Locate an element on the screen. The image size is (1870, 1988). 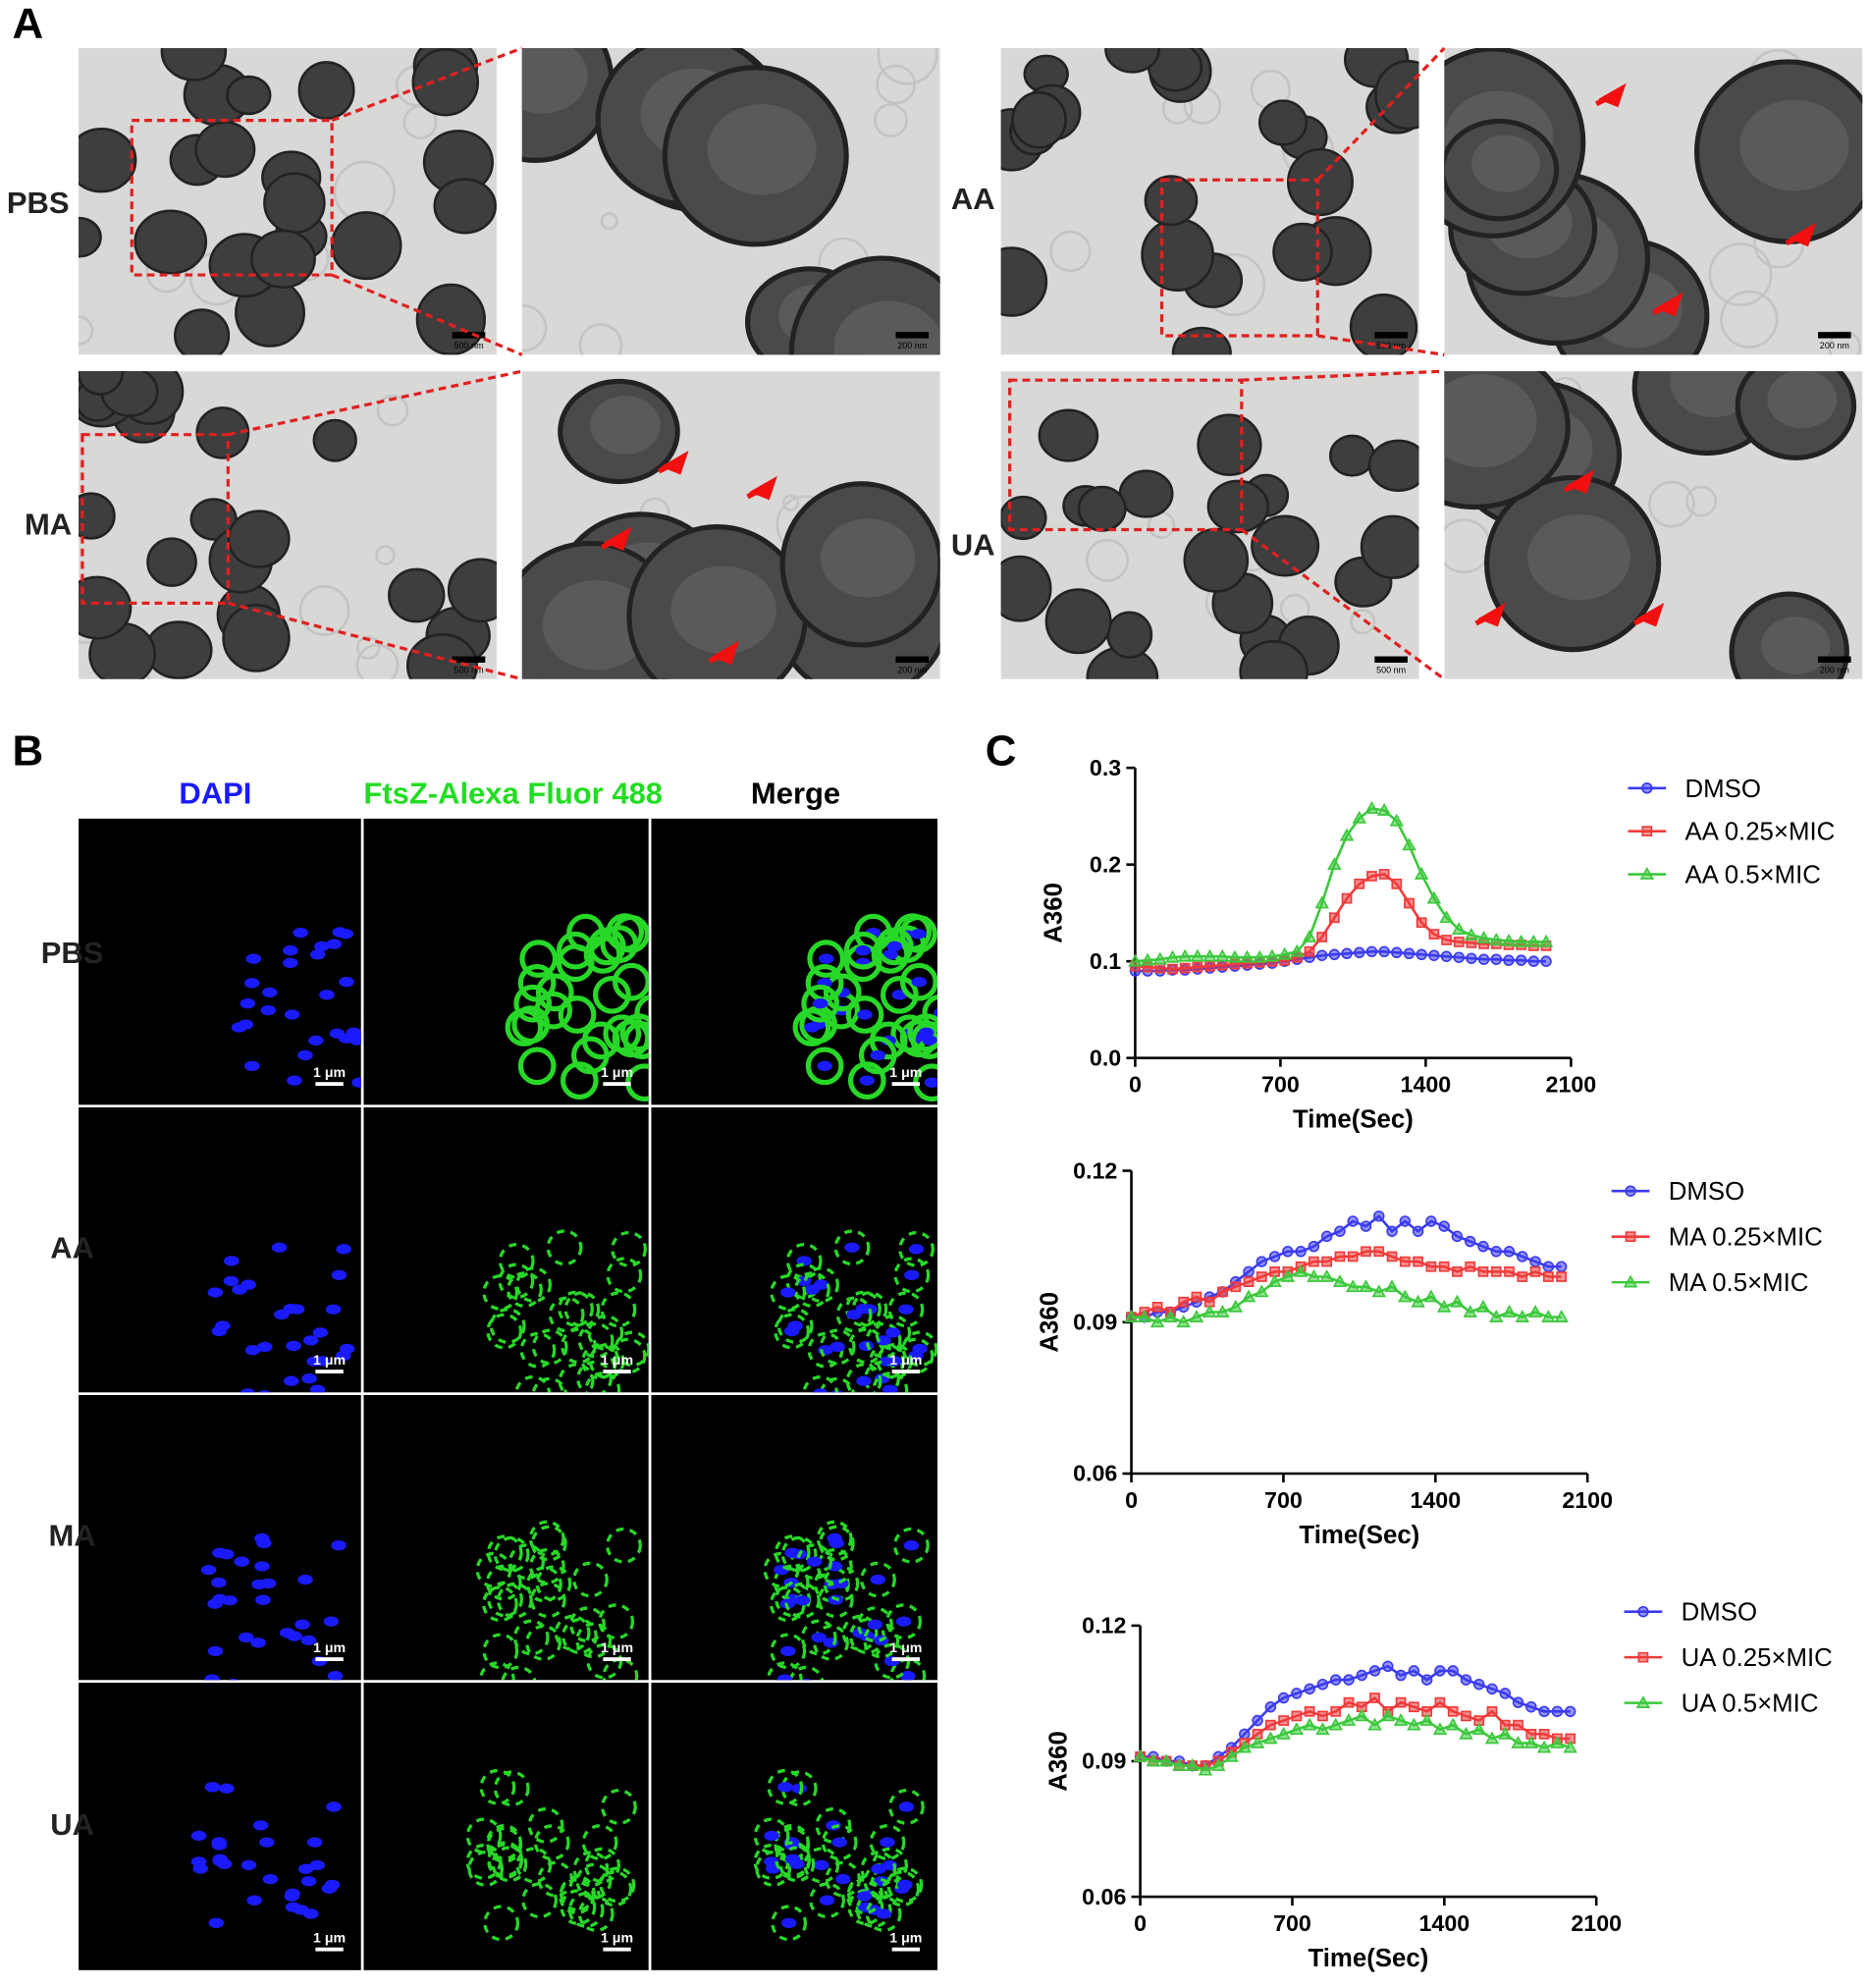
y-tick-label: 0.06 is located at coordinates (1104, 1896).